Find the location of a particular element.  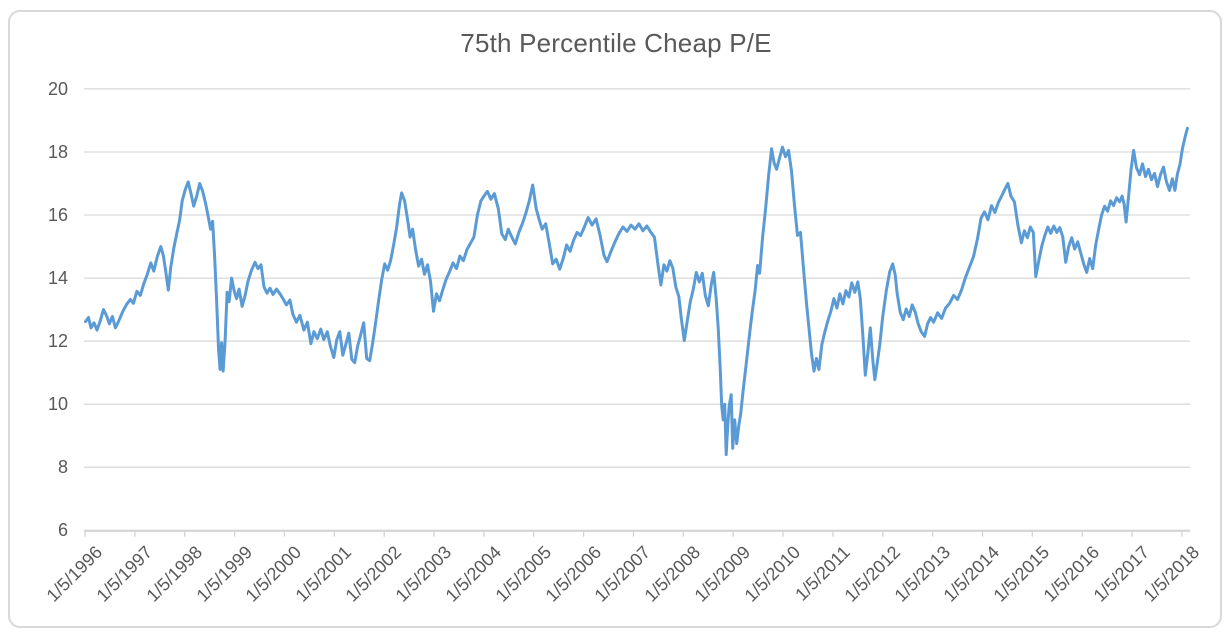

y-axis-label-12: 12 is located at coordinates (57, 341).